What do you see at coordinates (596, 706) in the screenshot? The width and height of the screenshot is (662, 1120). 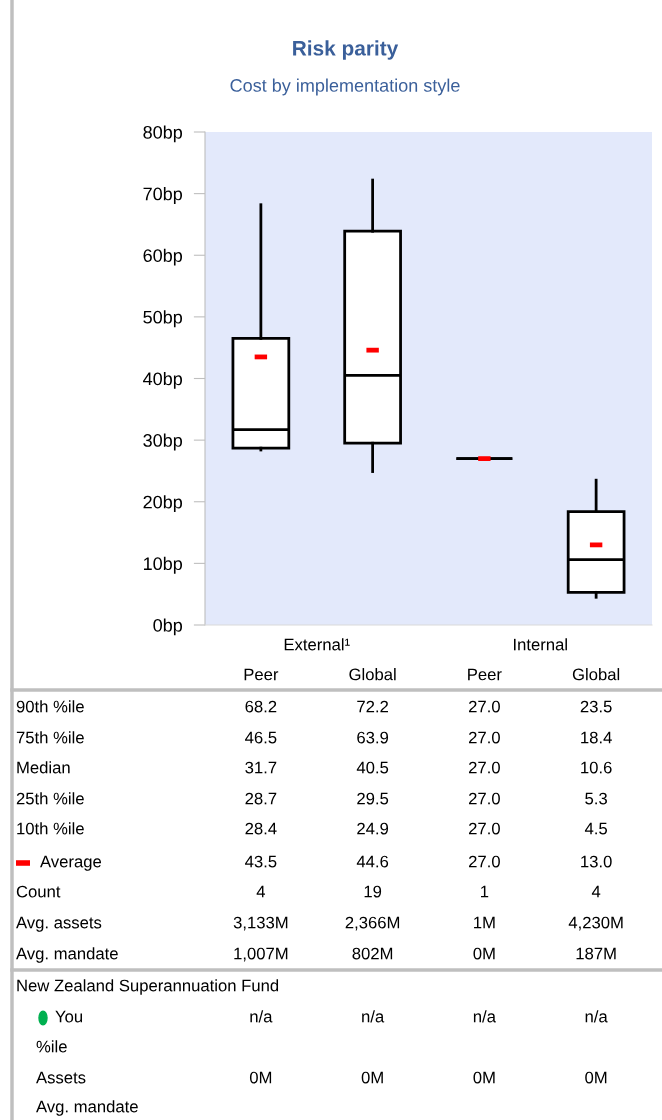 I see `text: 23.5` at bounding box center [596, 706].